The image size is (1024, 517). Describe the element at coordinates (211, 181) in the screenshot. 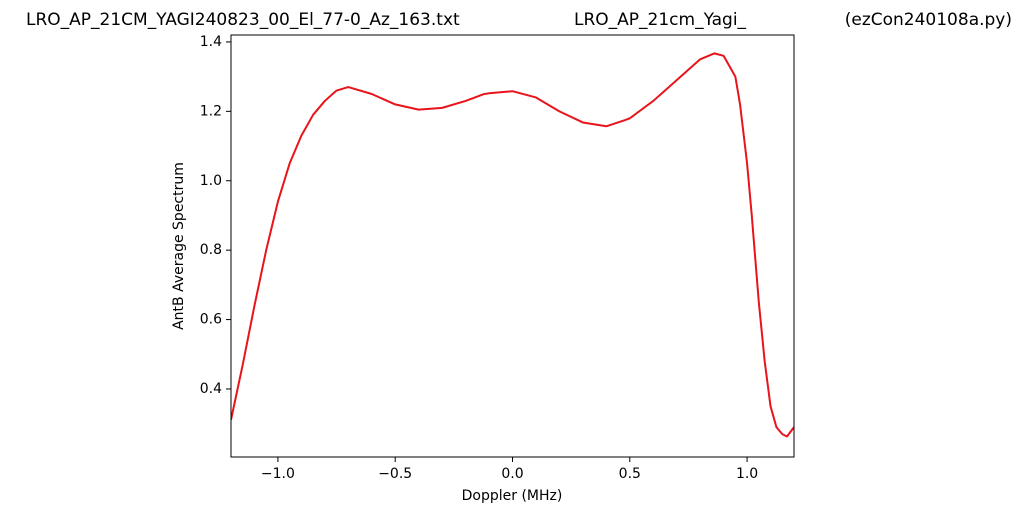

I see `y-tick-label: 1.0` at that location.